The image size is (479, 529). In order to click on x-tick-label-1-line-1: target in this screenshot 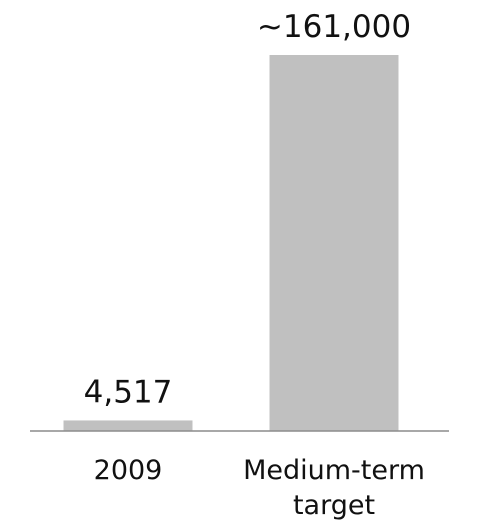, I will do `click(334, 505)`.